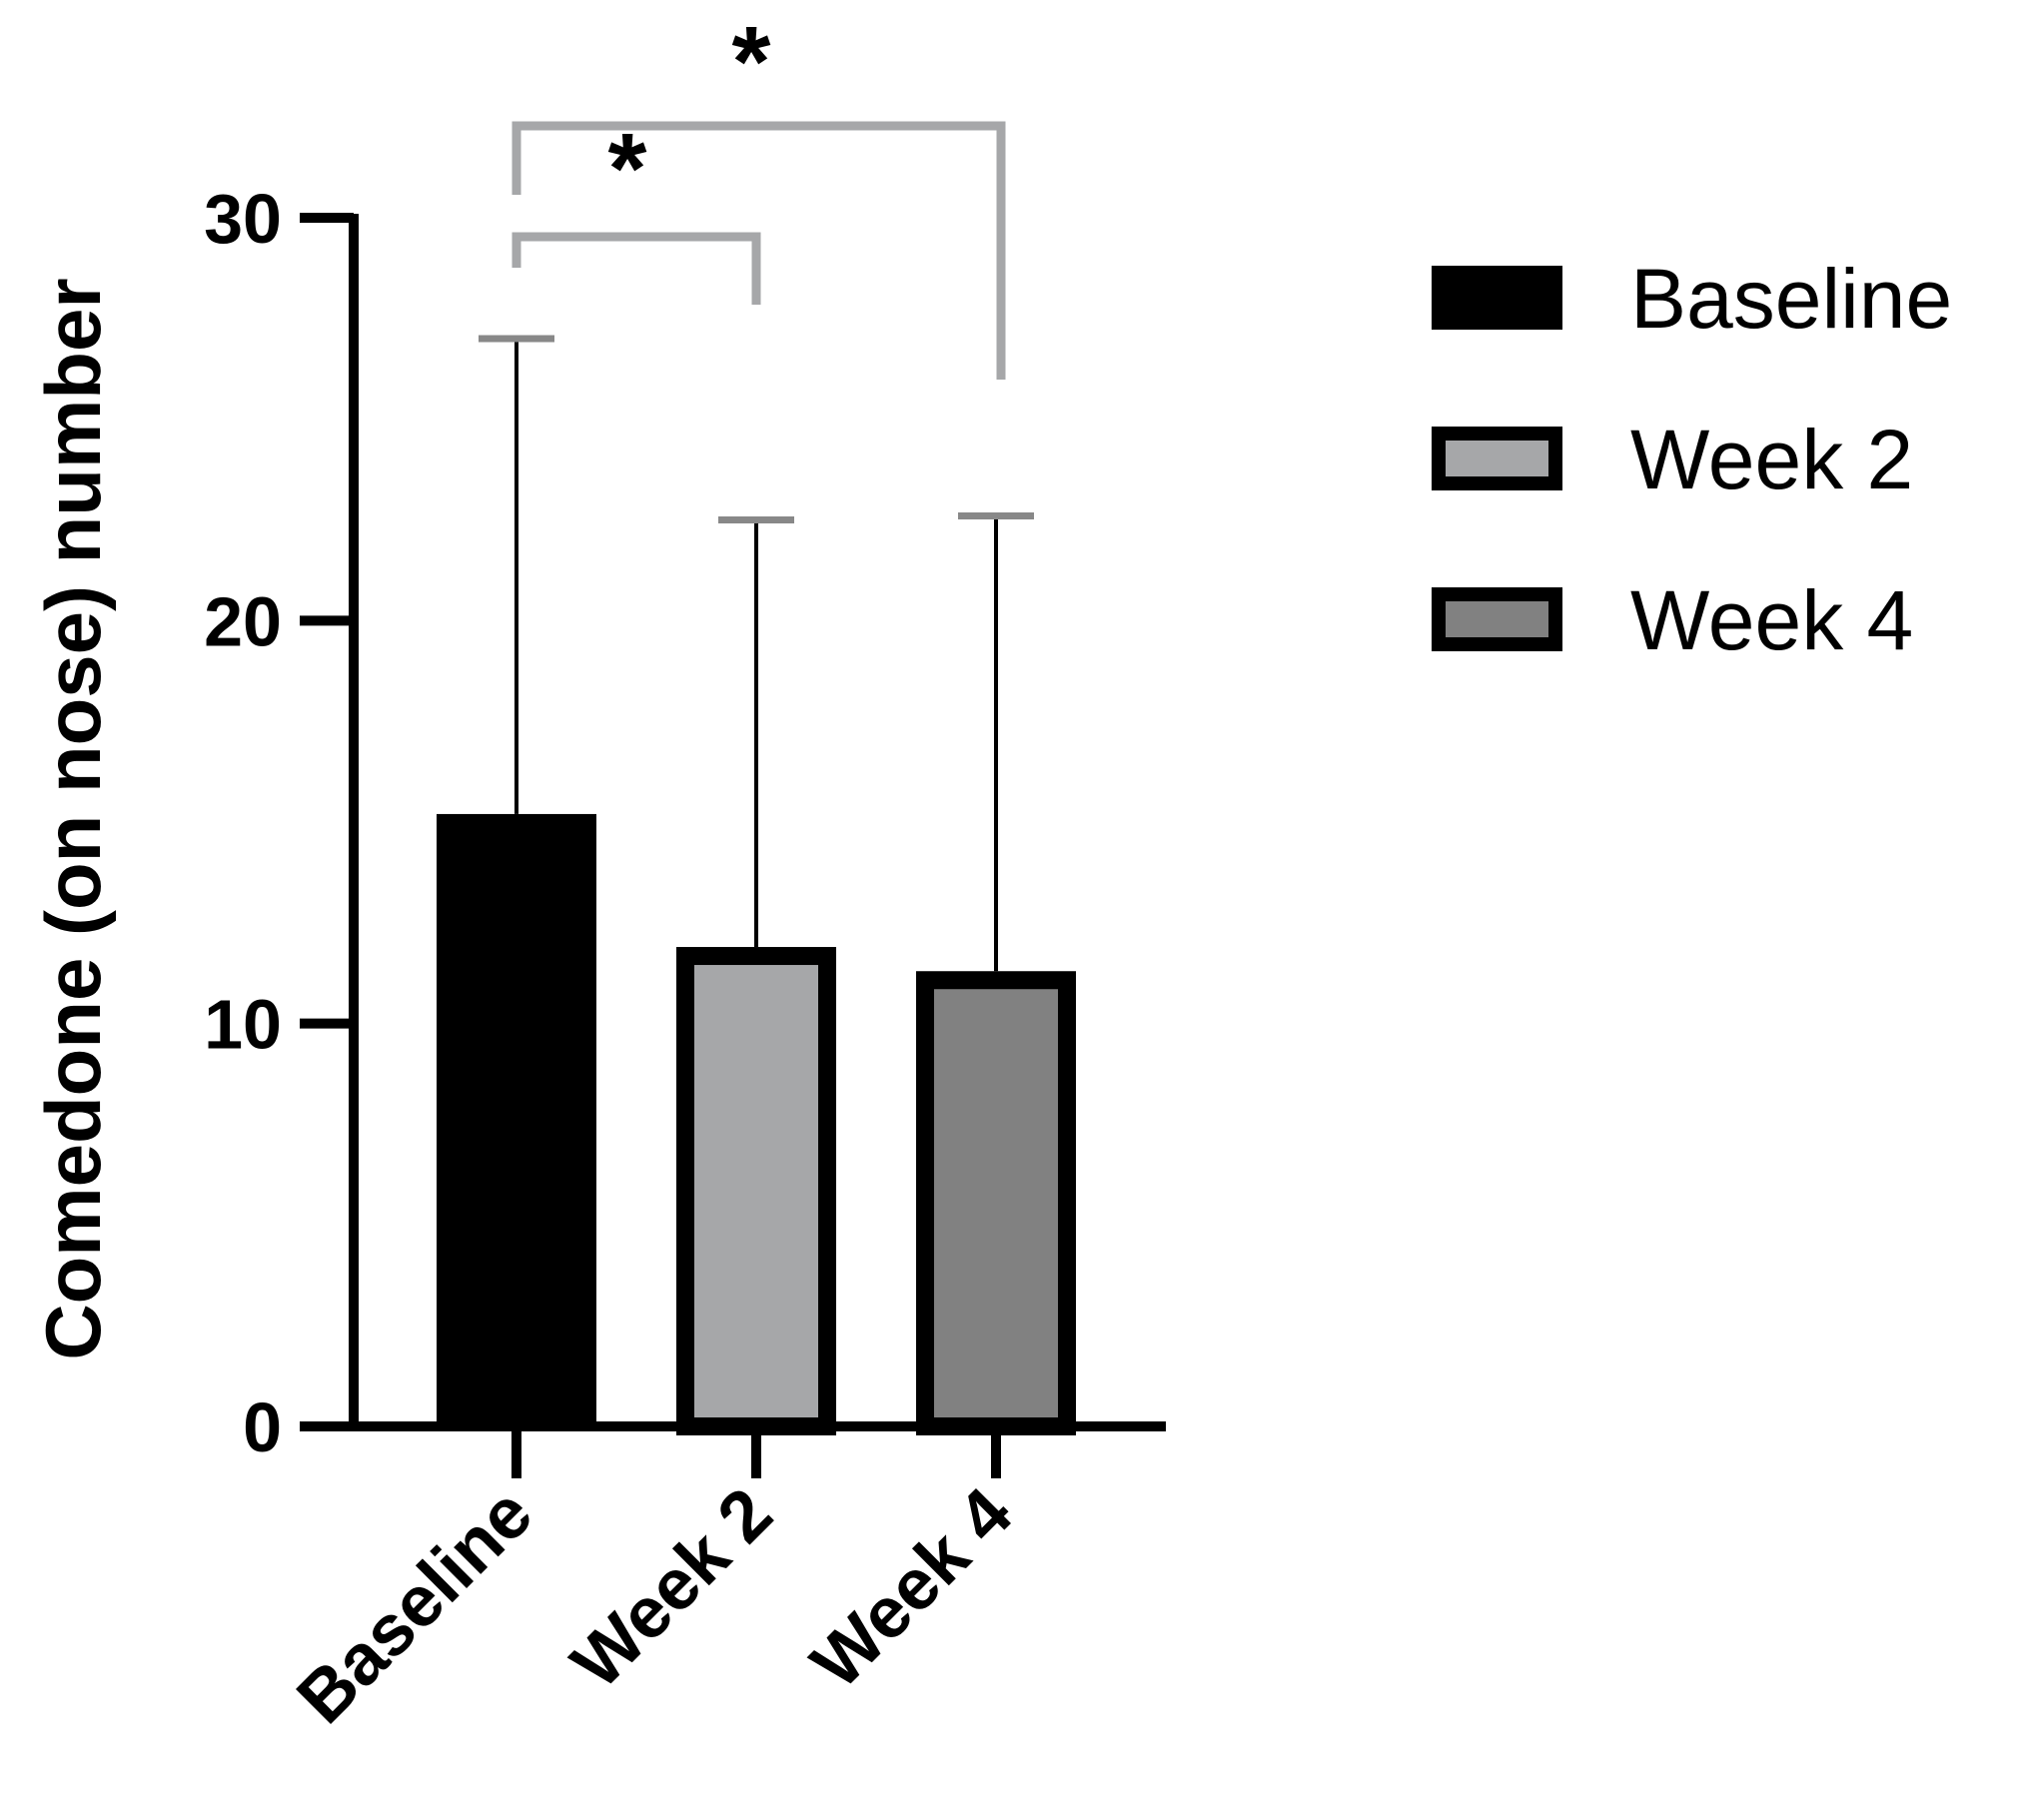 The width and height of the screenshot is (2033, 1820). What do you see at coordinates (243, 621) in the screenshot?
I see `y-tick-label-20: 20` at bounding box center [243, 621].